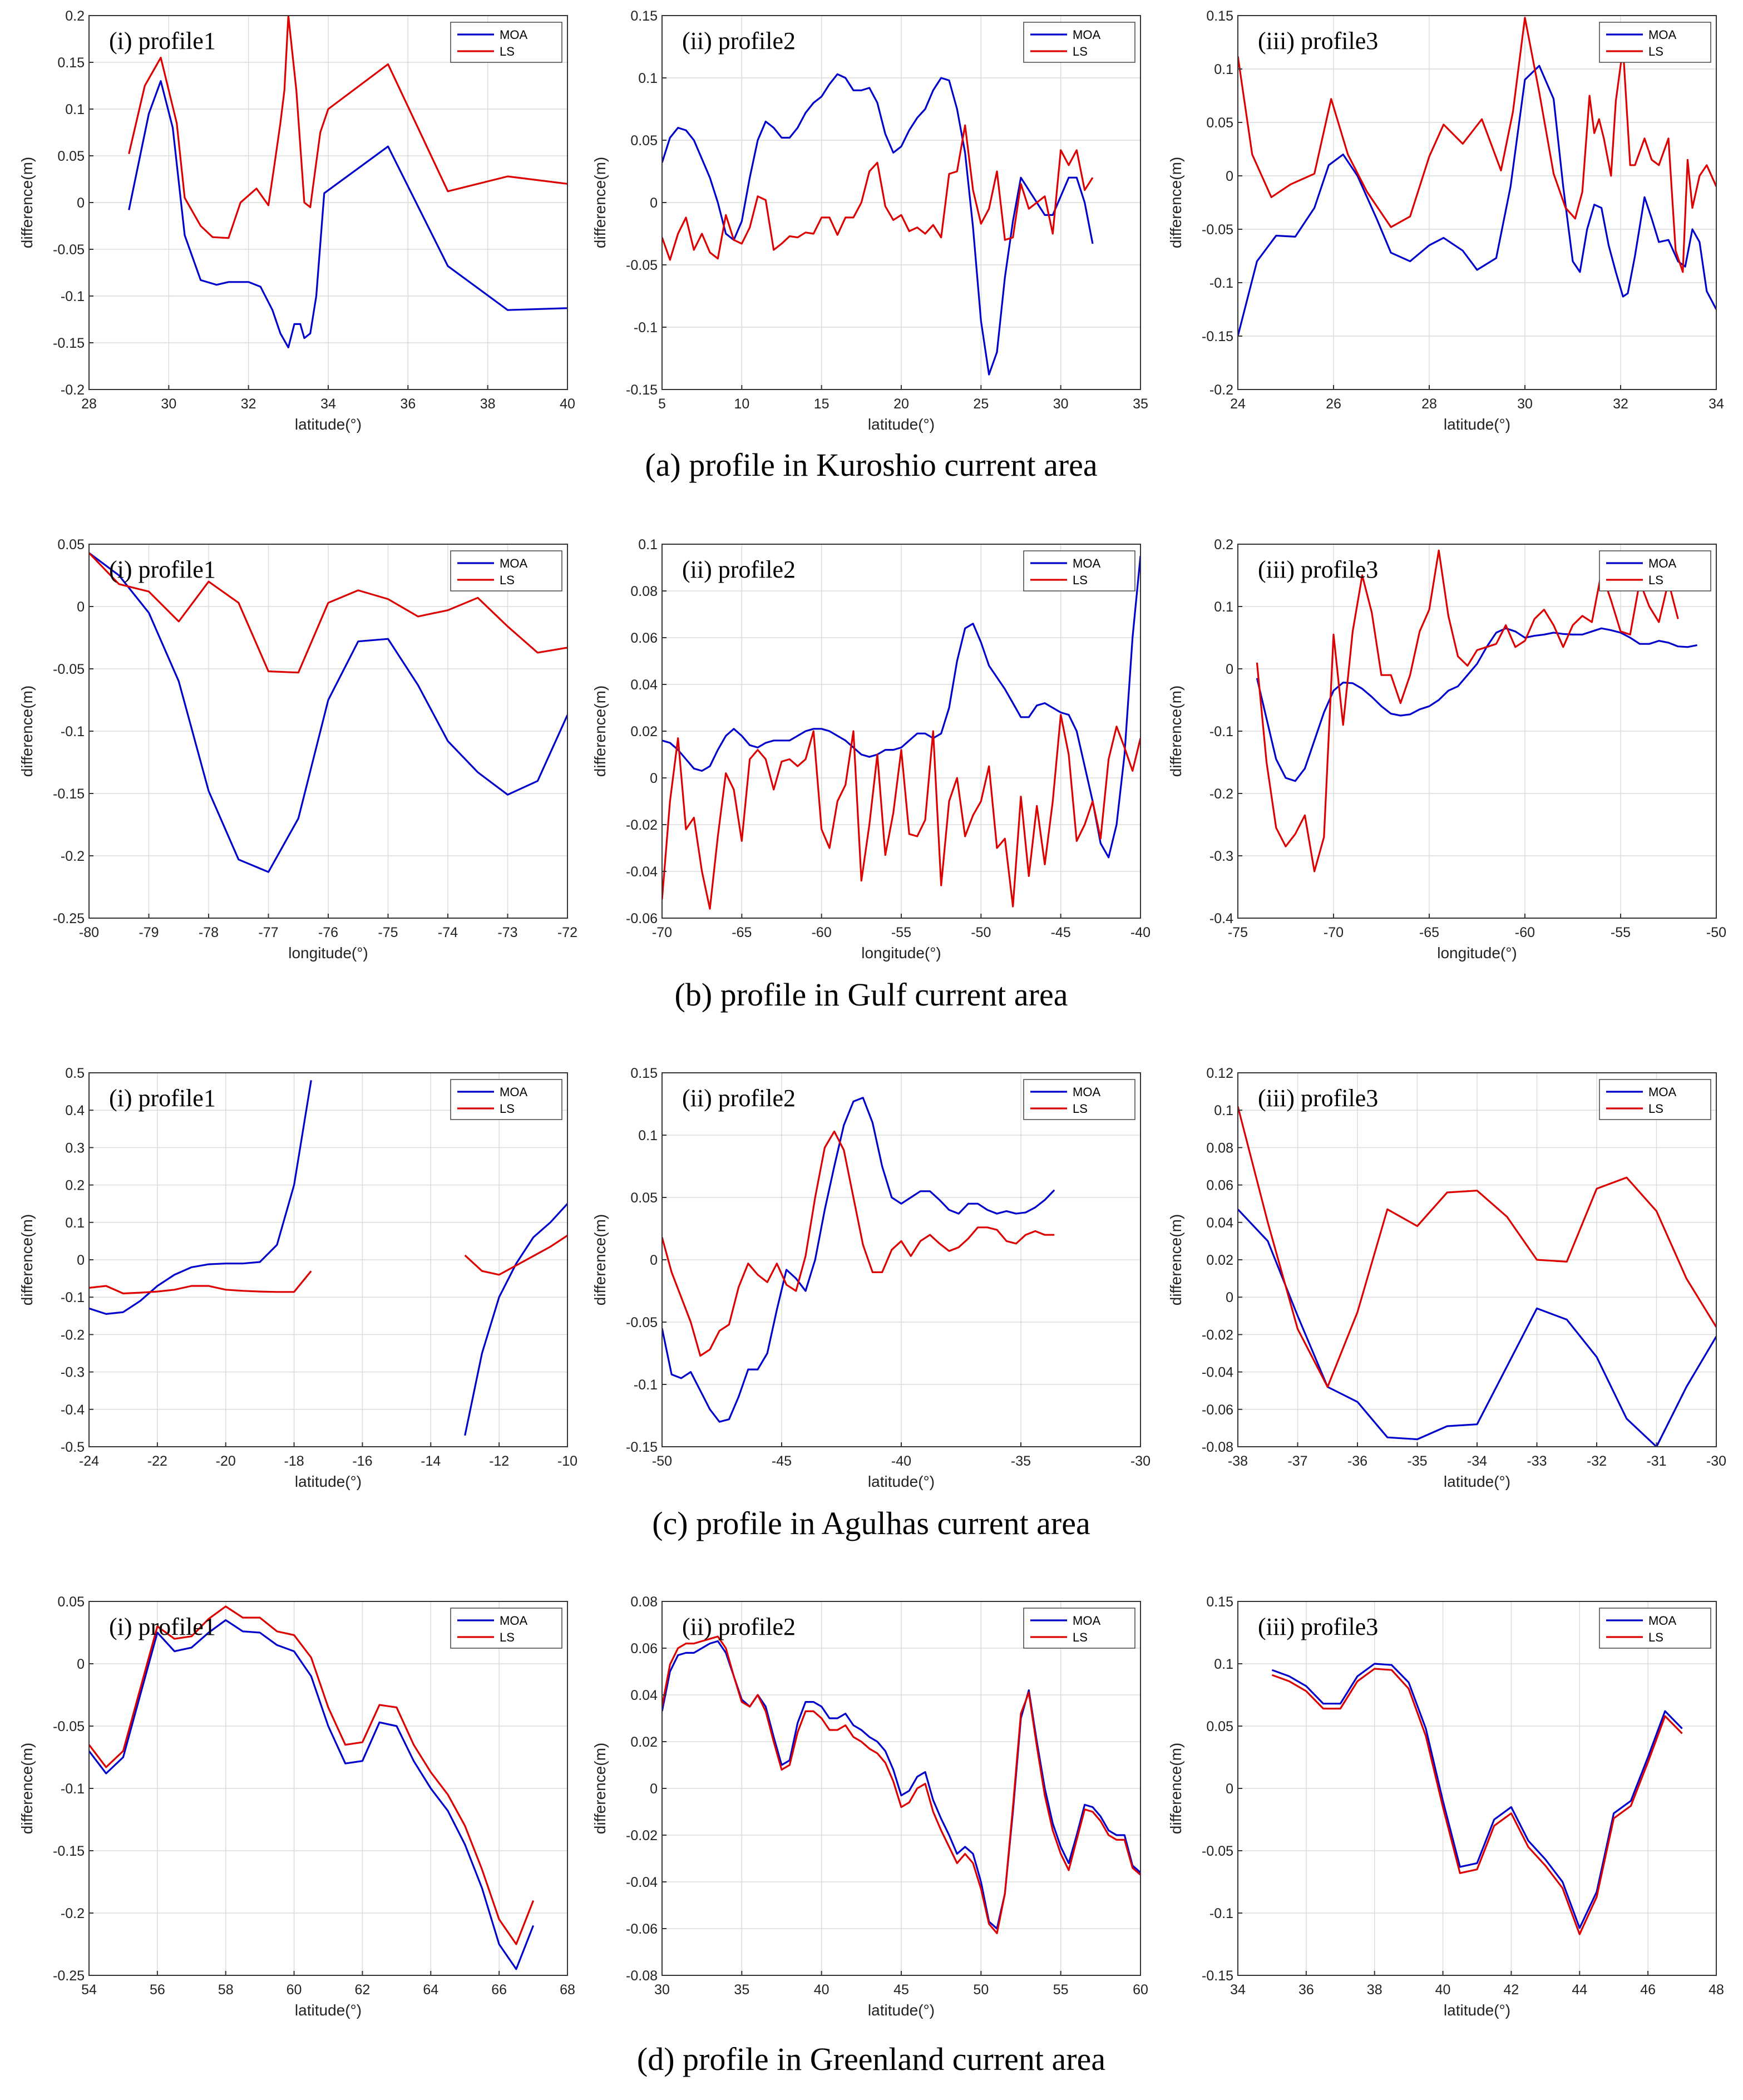 The image size is (1743, 2100). What do you see at coordinates (73, 1410) in the screenshot?
I see `y-tick-label: -0.4` at bounding box center [73, 1410].